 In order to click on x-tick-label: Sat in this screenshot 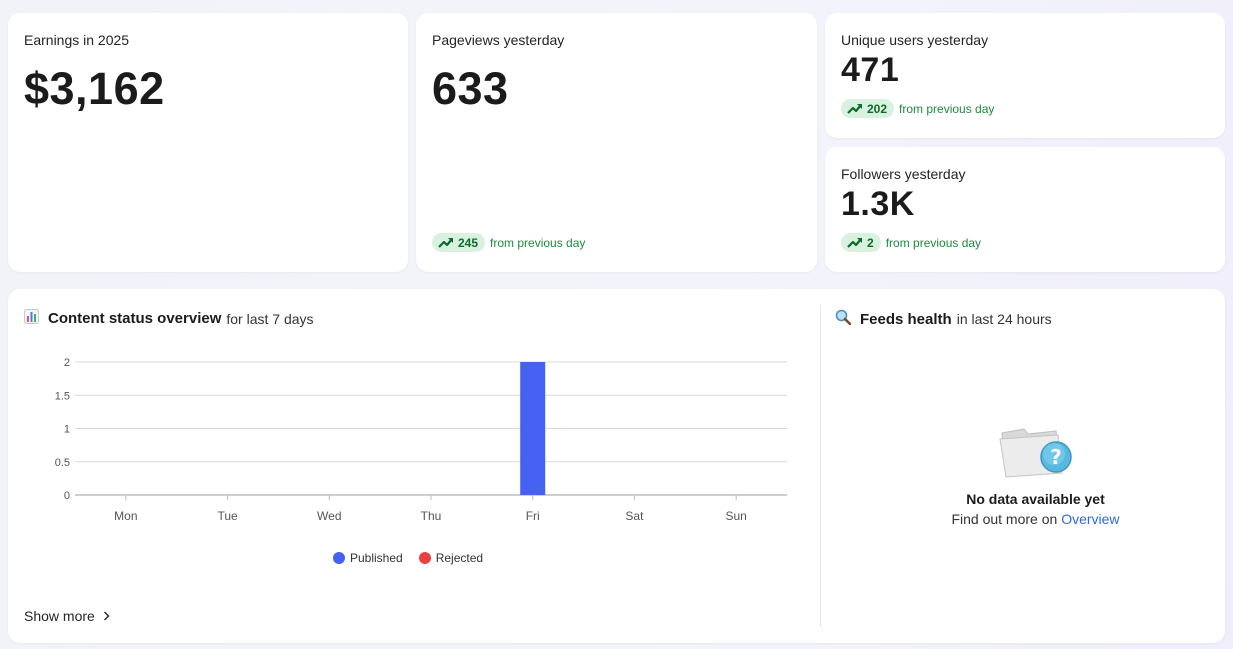, I will do `click(634, 516)`.